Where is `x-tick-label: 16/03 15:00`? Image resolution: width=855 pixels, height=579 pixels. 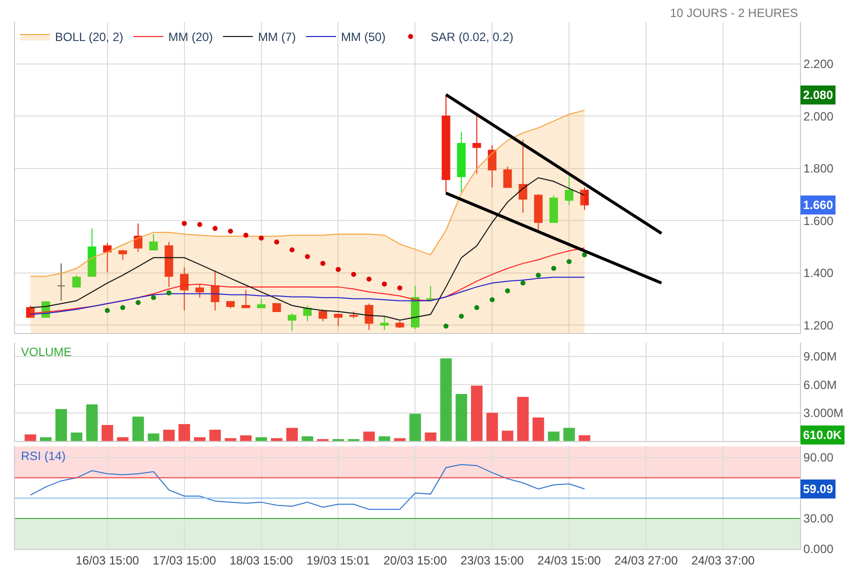 x-tick-label: 16/03 15:00 is located at coordinates (108, 560).